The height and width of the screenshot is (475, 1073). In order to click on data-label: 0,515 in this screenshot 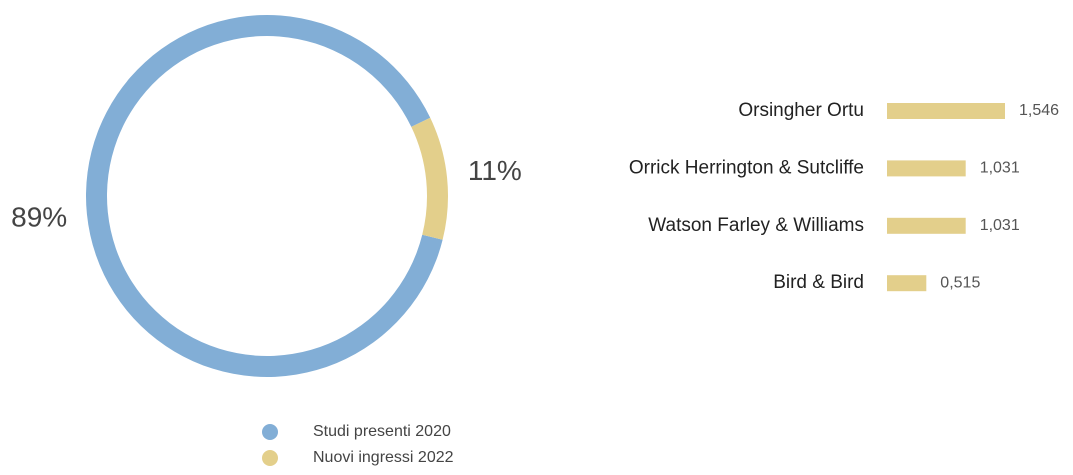, I will do `click(960, 282)`.